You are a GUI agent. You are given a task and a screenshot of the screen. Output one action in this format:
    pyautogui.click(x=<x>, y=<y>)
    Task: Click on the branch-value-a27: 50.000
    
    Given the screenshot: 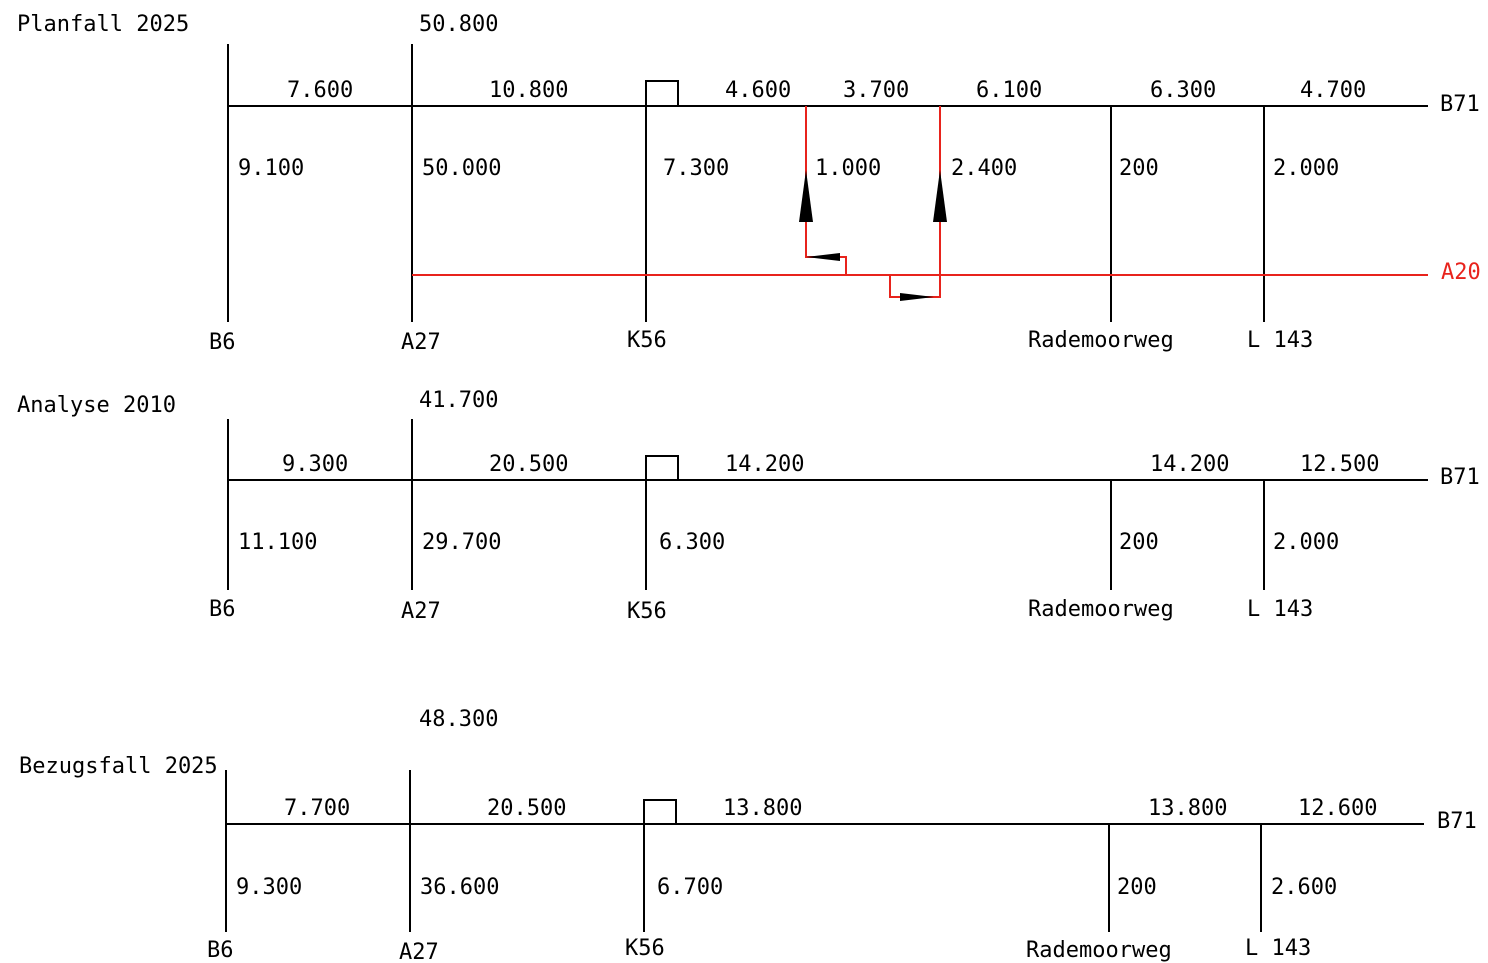 What is the action you would take?
    pyautogui.click(x=461, y=168)
    